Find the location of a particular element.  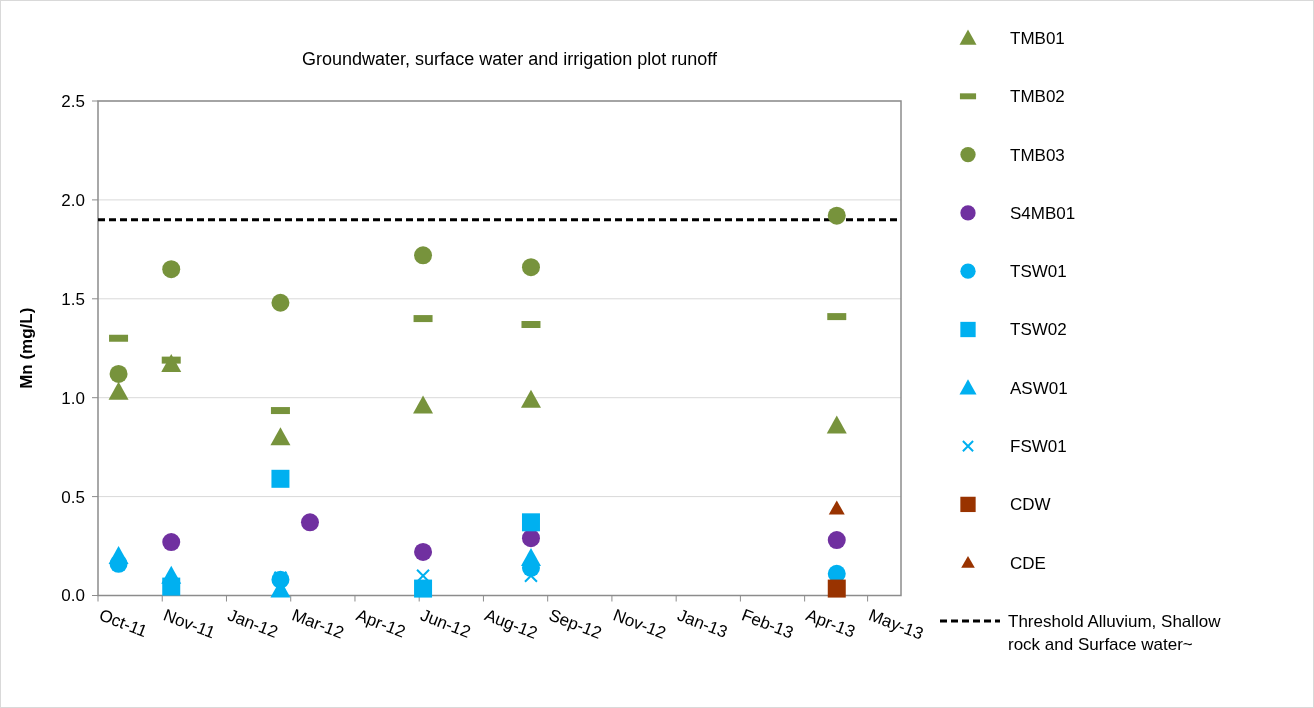

legend-label: Threshold Alluvium, Shallow rock and Surface water~ is located at coordinates (1115, 632).